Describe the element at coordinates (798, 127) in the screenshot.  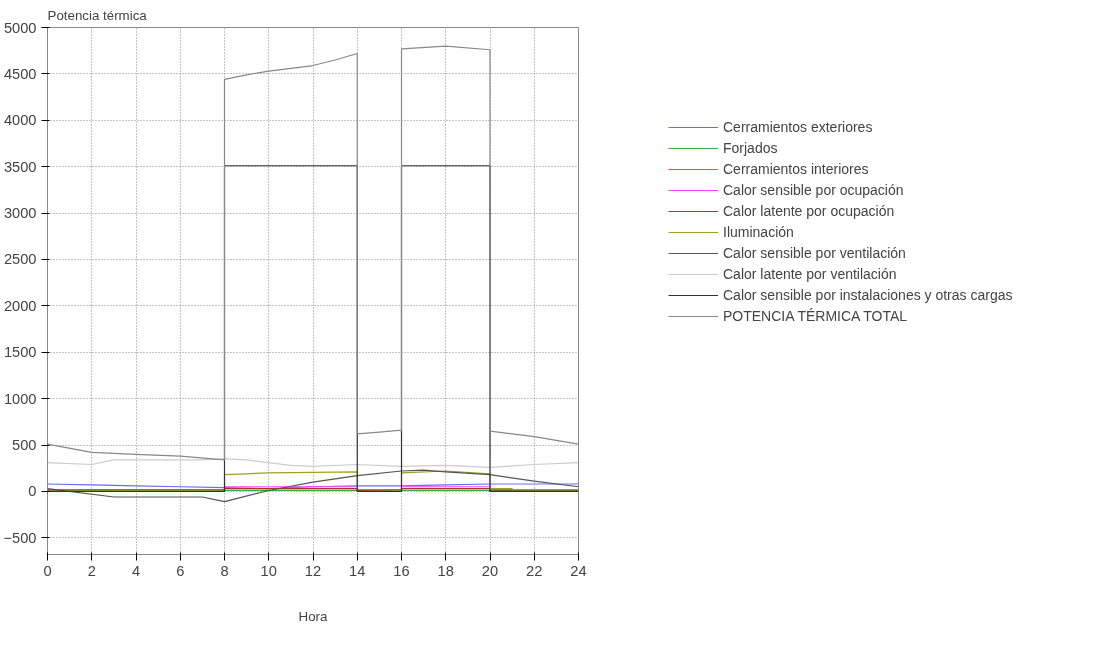
I see `legend-label: Cerramientos exteriores` at that location.